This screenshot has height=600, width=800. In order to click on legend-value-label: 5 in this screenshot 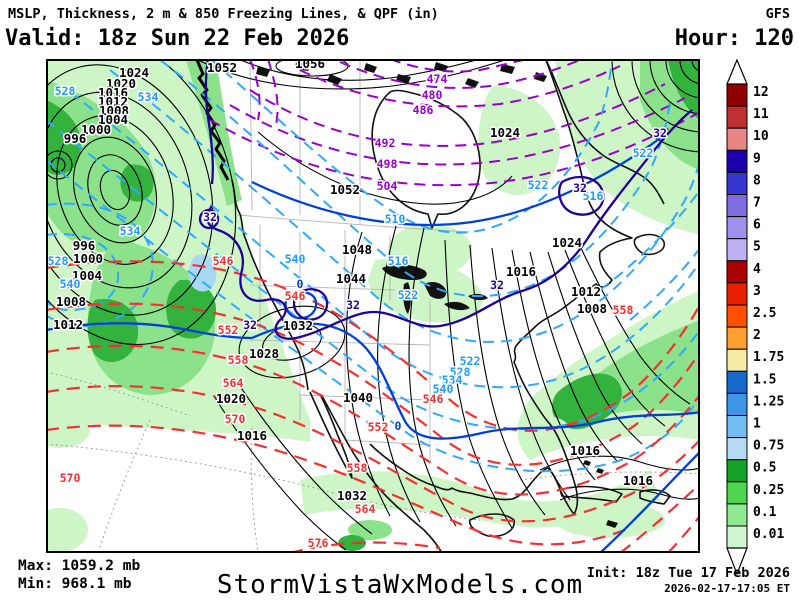, I will do `click(757, 247)`.